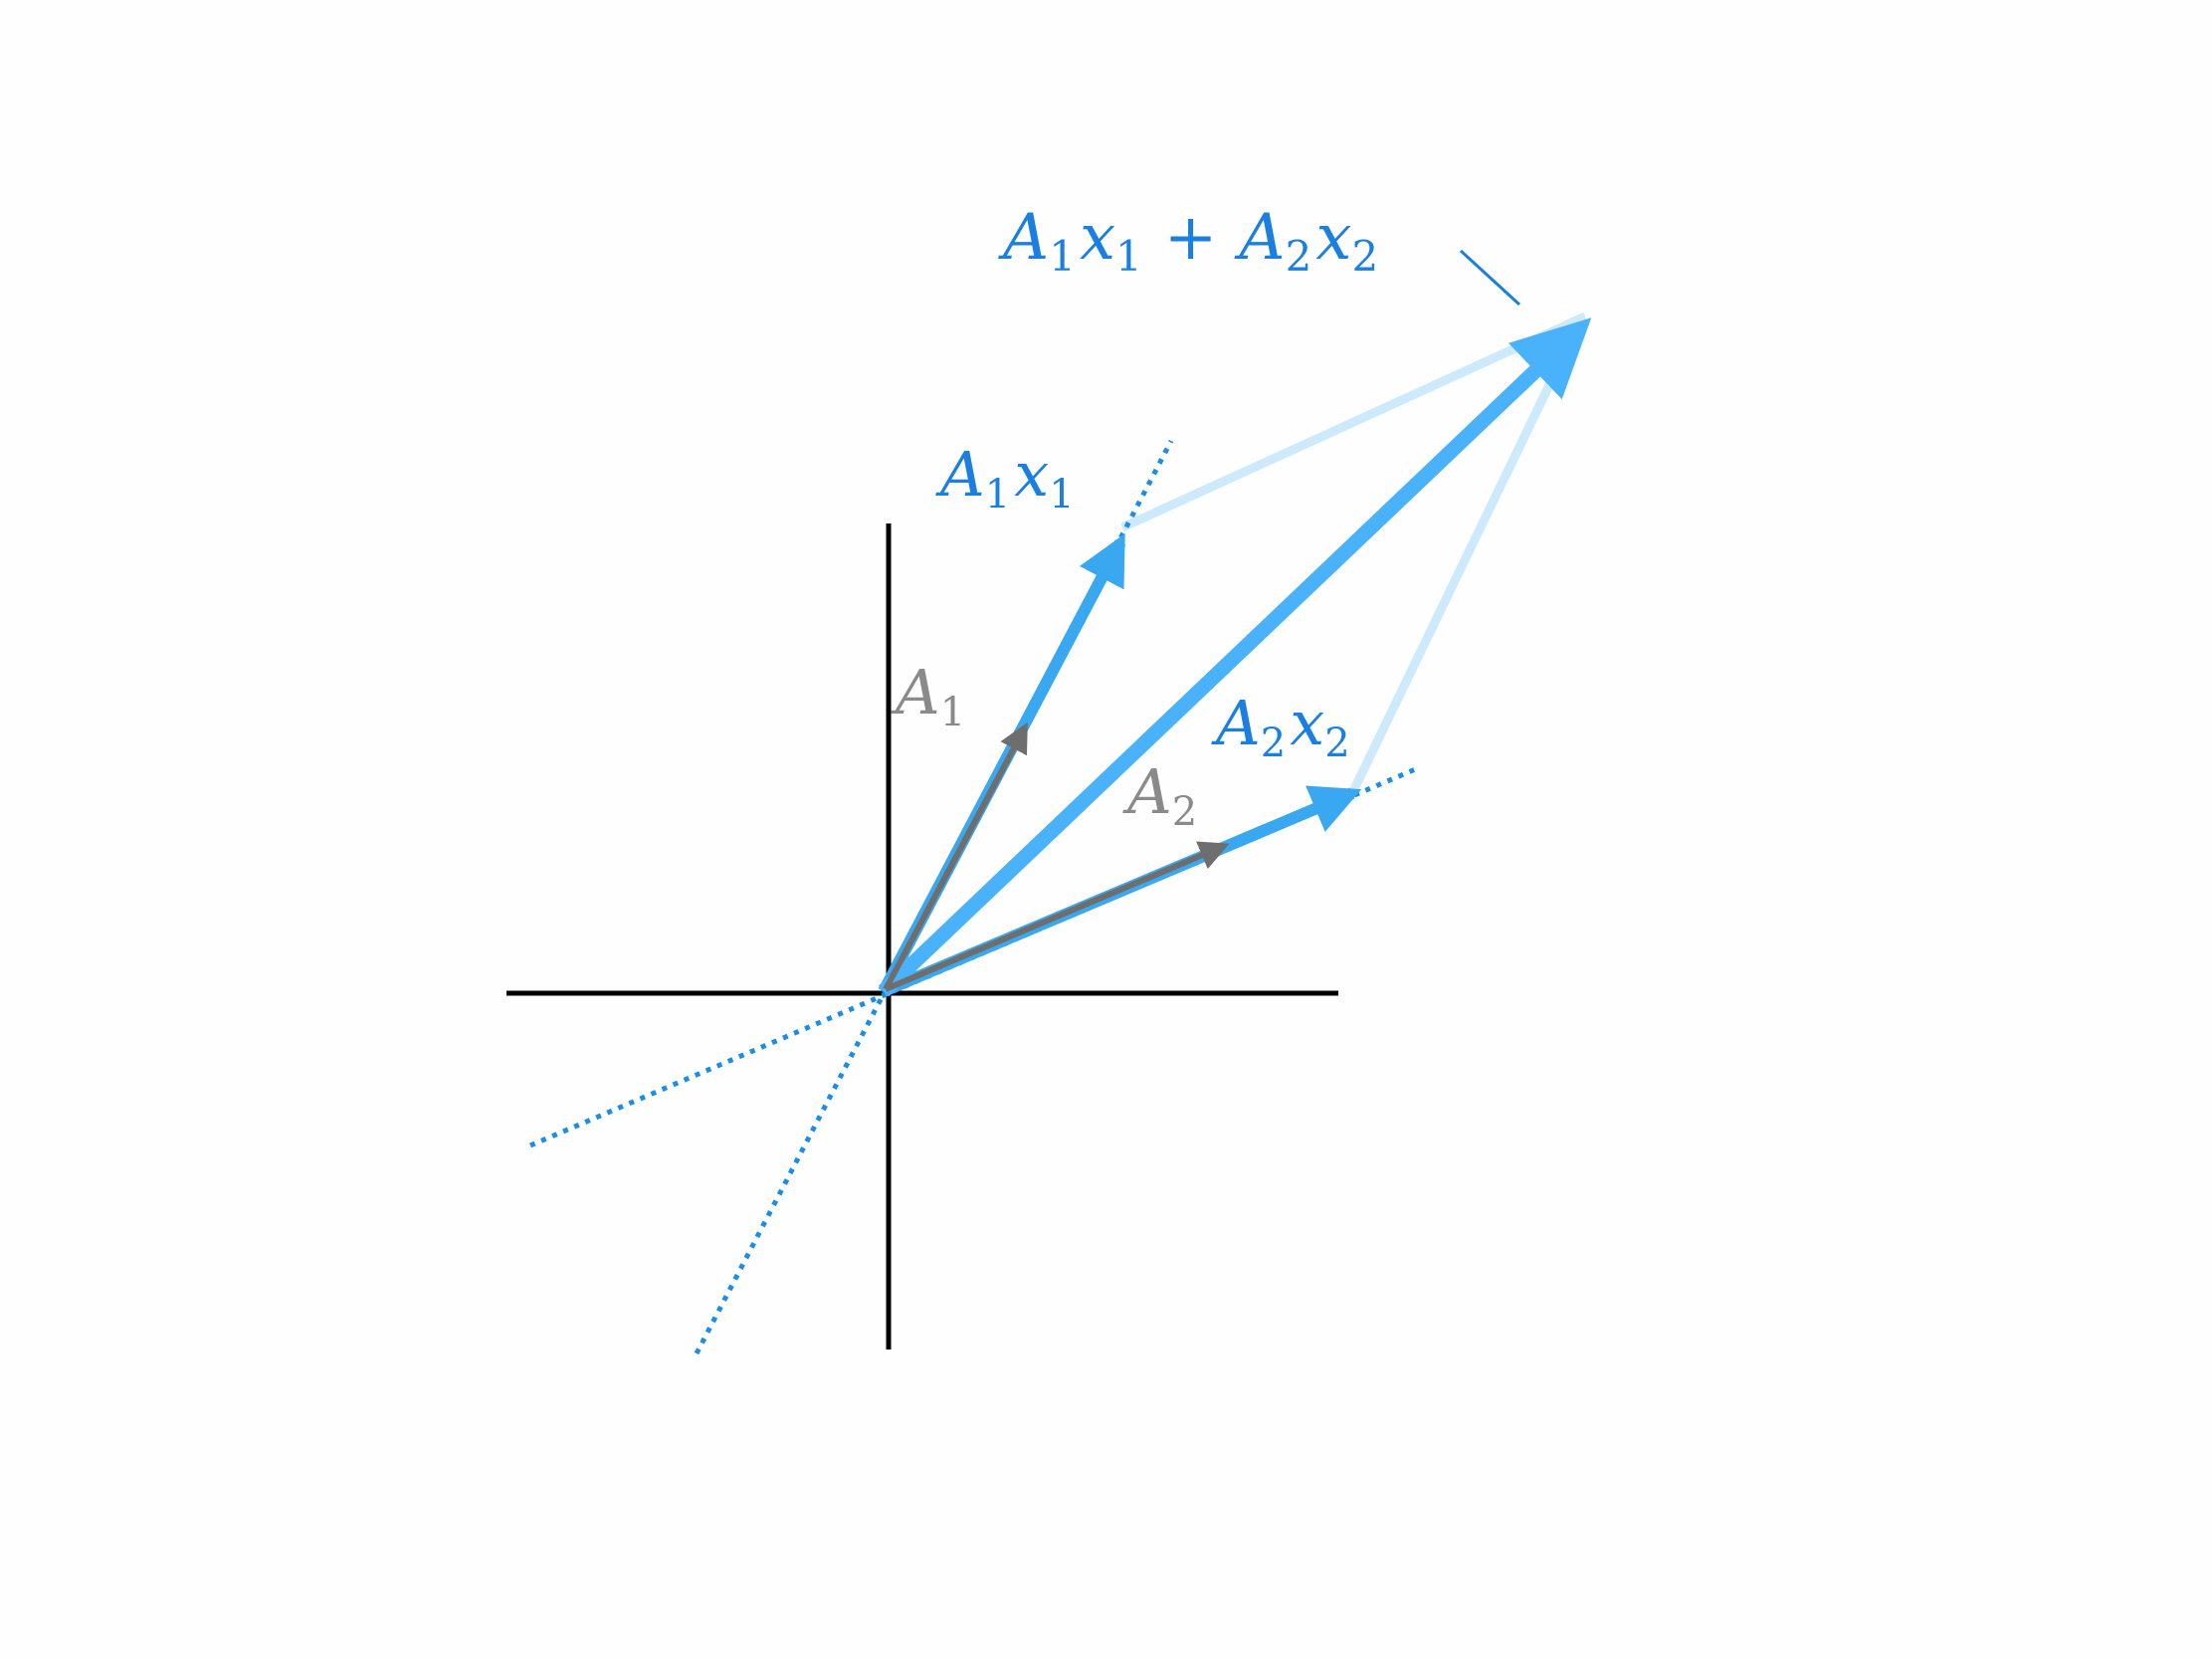 This screenshot has height=1659, width=2212. I want to click on label-sum-x2: x, so click(1333, 238).